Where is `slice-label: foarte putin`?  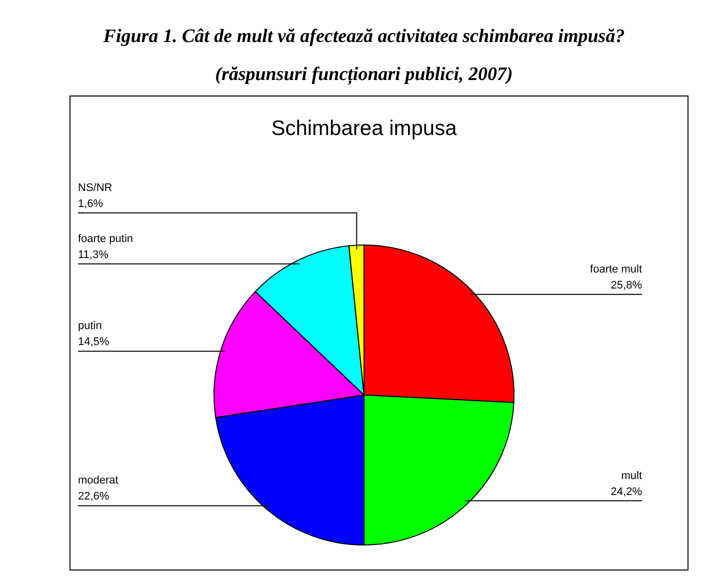 slice-label: foarte putin is located at coordinates (106, 238).